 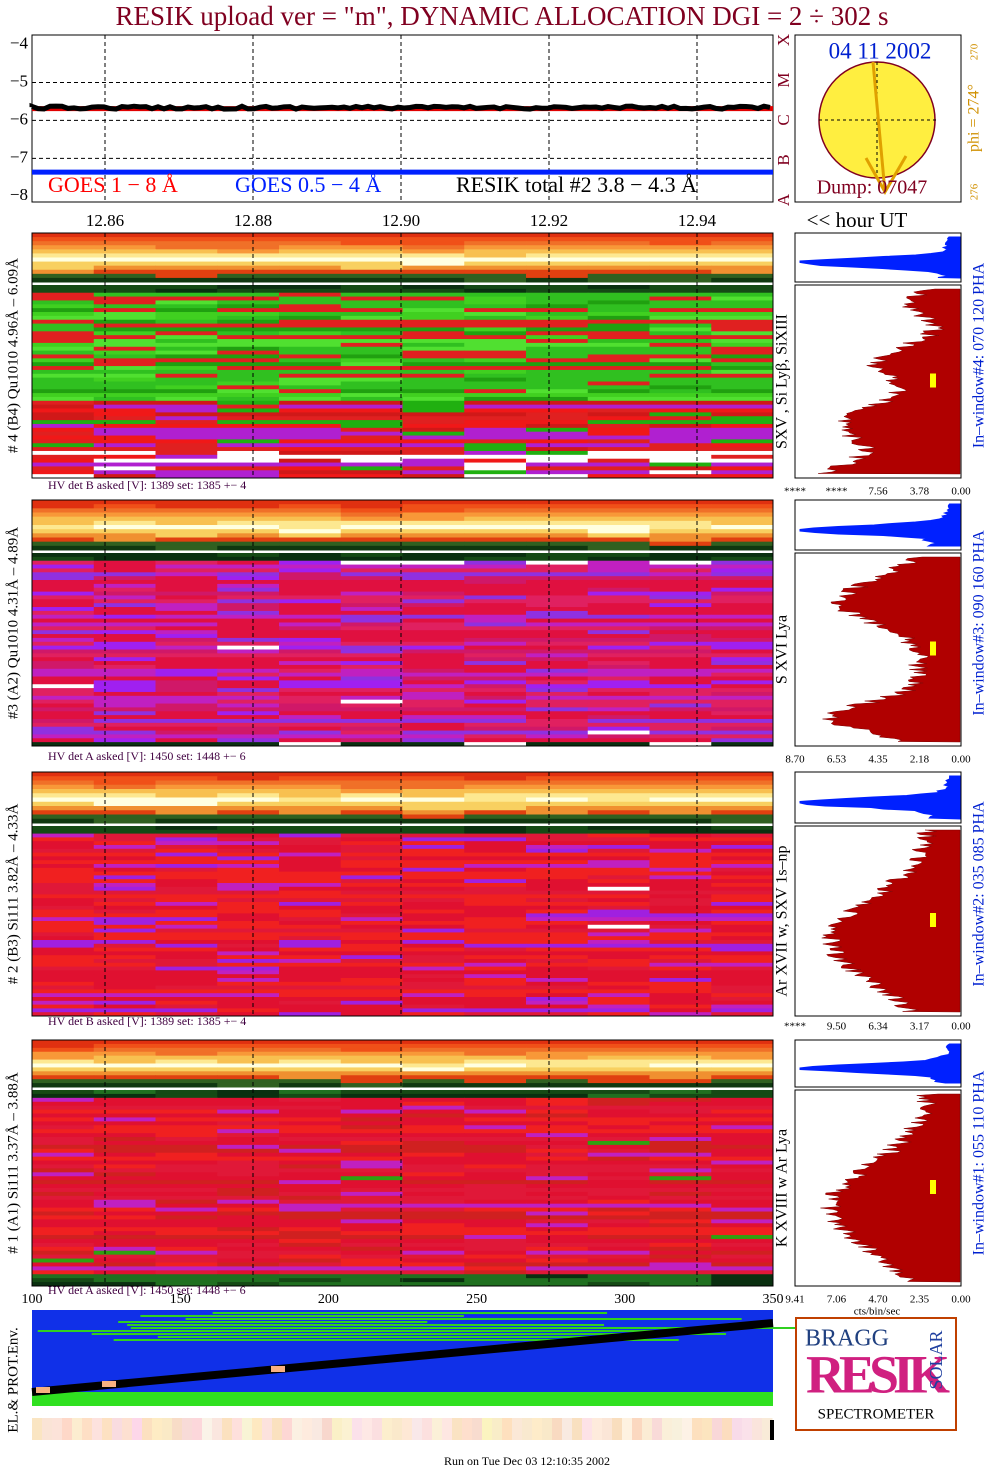 I want to click on flare-class: A, so click(x=783, y=199).